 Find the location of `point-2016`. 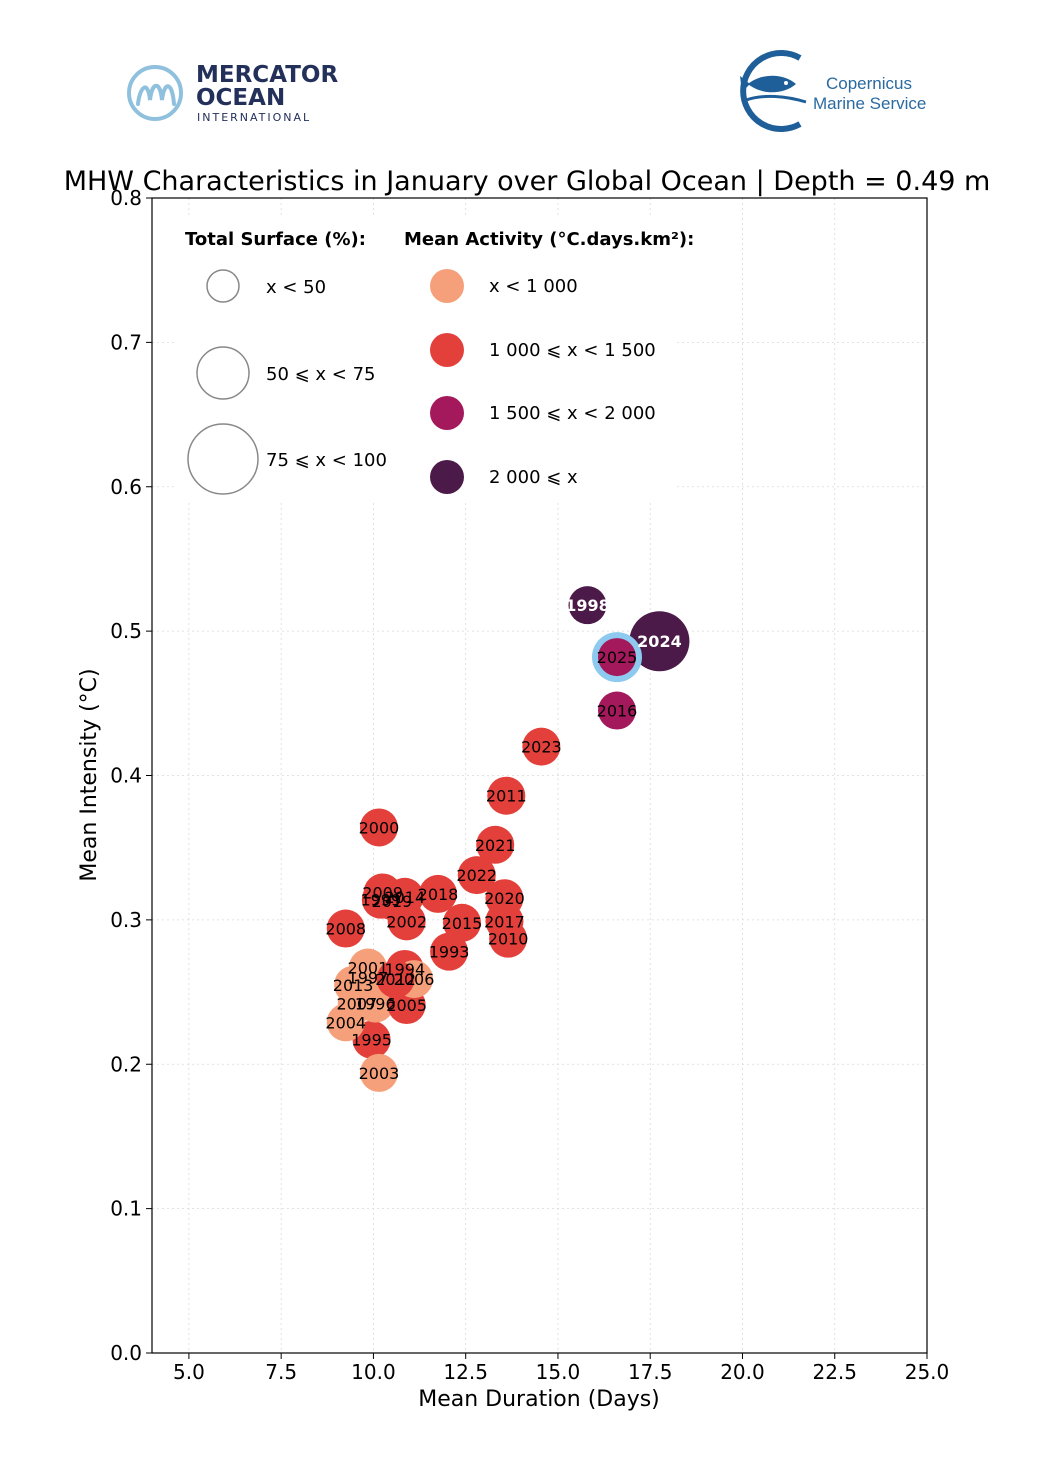

point-2016 is located at coordinates (617, 710).